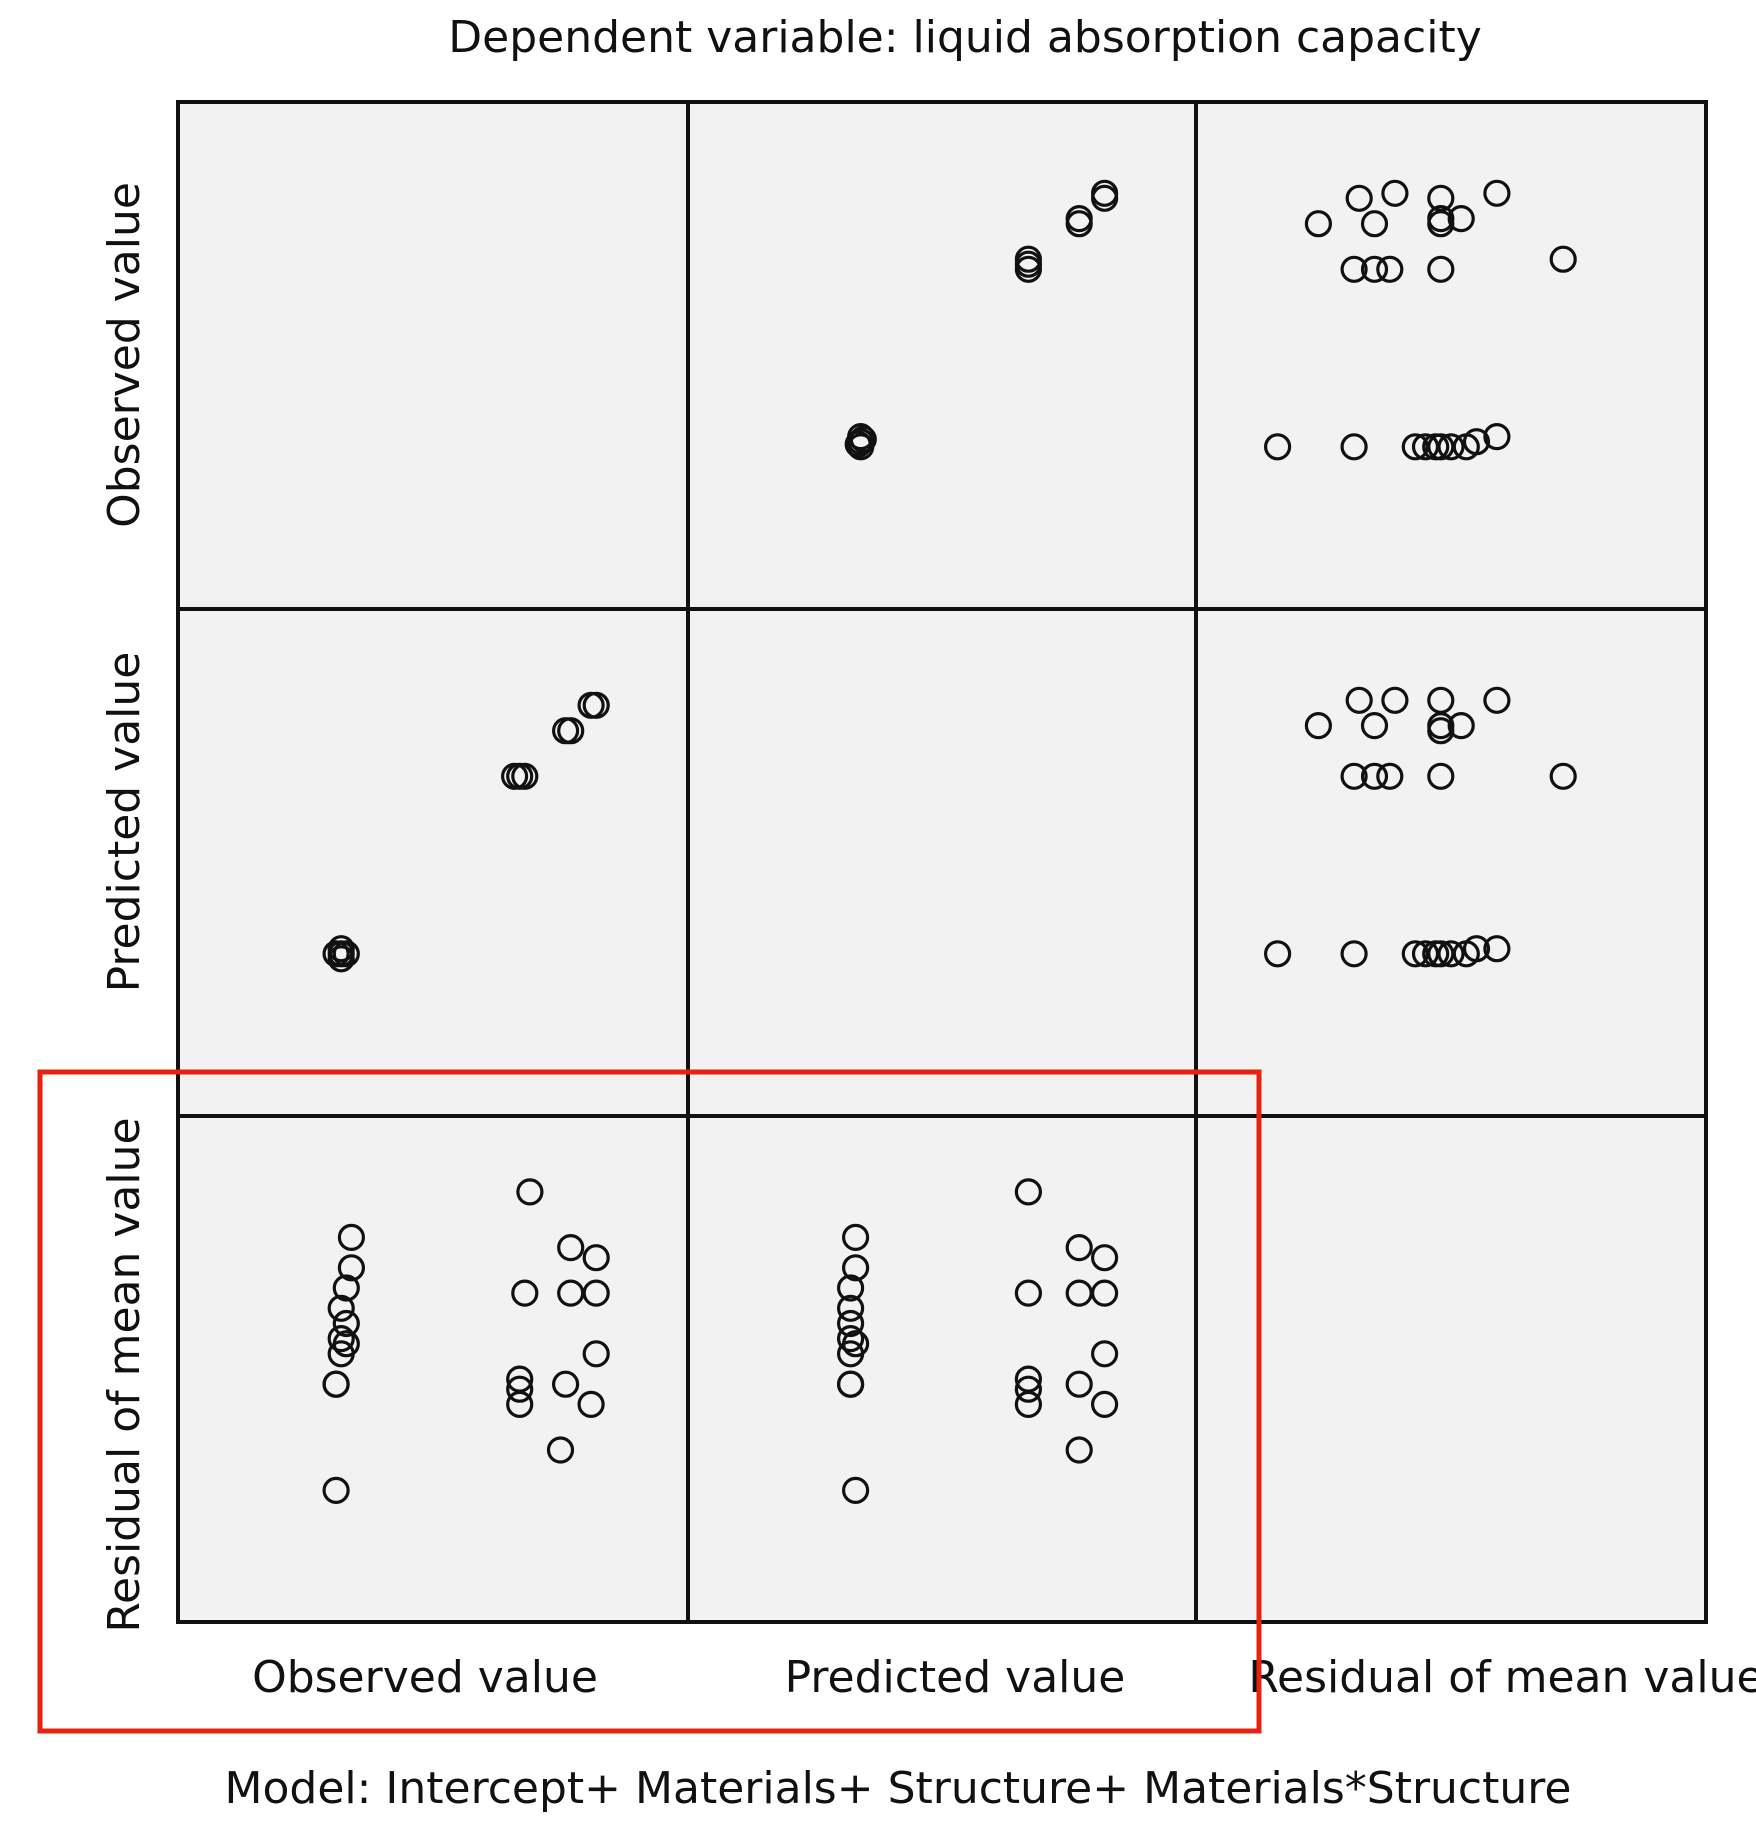 The height and width of the screenshot is (1833, 1756). What do you see at coordinates (1502, 1677) in the screenshot?
I see `col-label-3: Residual of mean value` at bounding box center [1502, 1677].